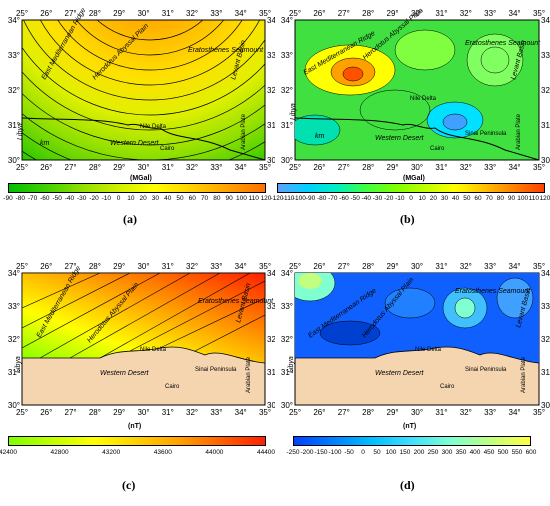 The width and height of the screenshot is (550, 506). Describe the element at coordinates (545, 125) in the screenshot. I see `lat-tick-right: 31°` at that location.